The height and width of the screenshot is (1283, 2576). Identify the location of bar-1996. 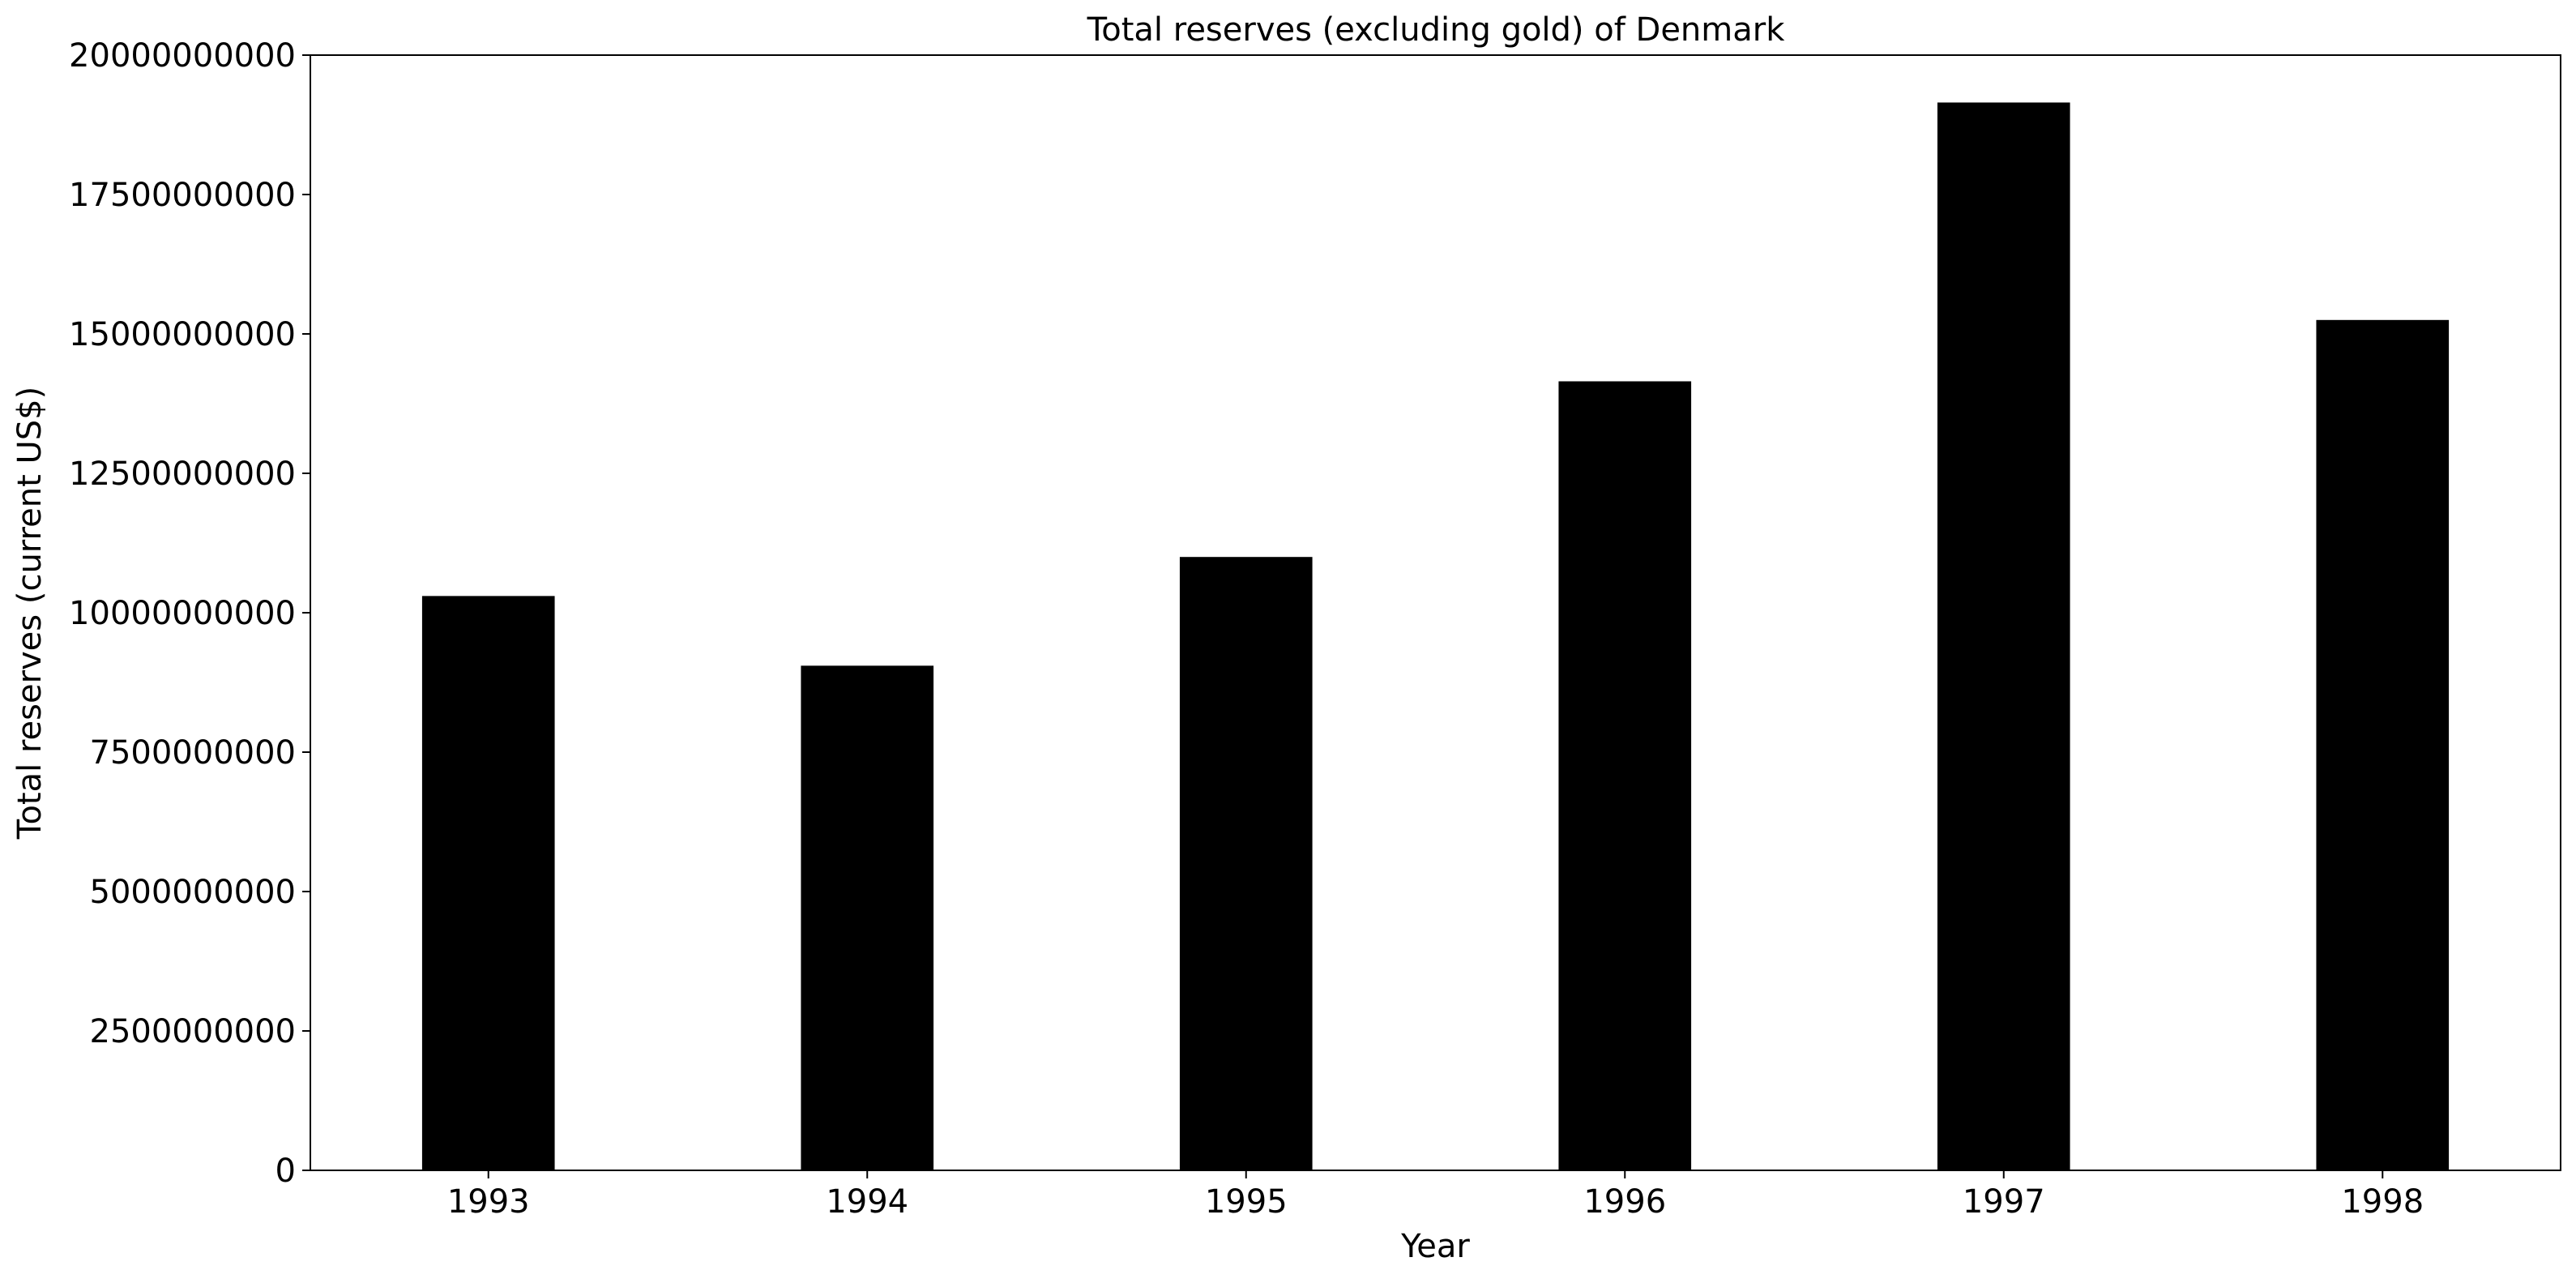
(1625, 776).